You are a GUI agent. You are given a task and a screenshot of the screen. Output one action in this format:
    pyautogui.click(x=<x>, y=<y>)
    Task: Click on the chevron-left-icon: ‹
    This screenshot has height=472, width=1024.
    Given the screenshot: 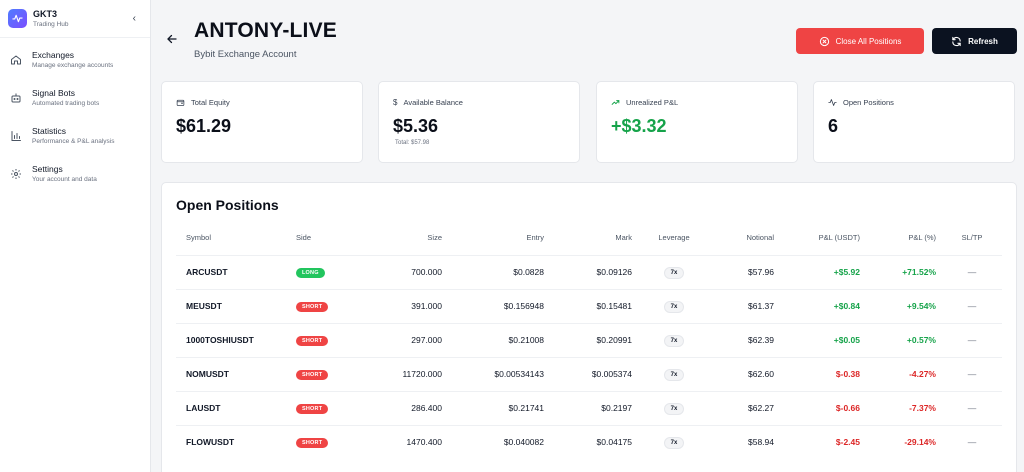 What is the action you would take?
    pyautogui.click(x=134, y=18)
    